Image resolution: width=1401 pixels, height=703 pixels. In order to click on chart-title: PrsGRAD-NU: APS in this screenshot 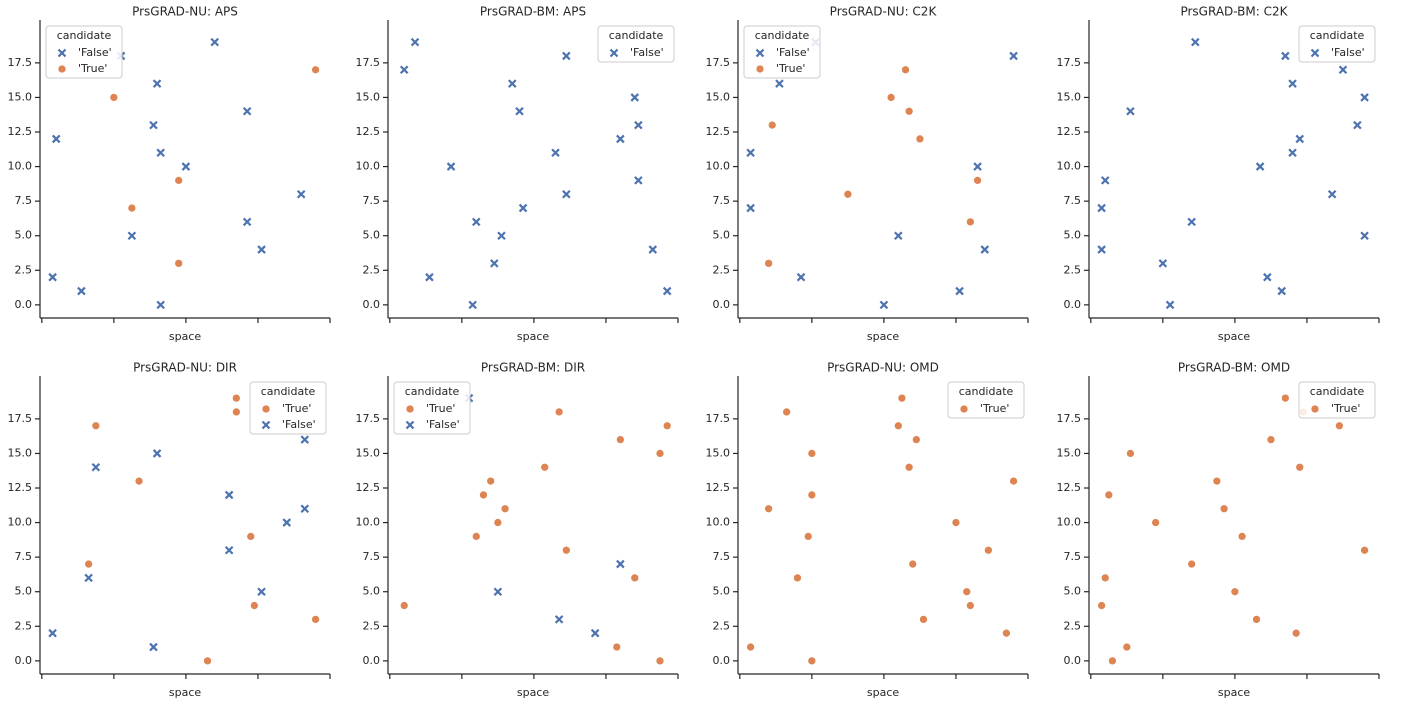, I will do `click(185, 12)`.